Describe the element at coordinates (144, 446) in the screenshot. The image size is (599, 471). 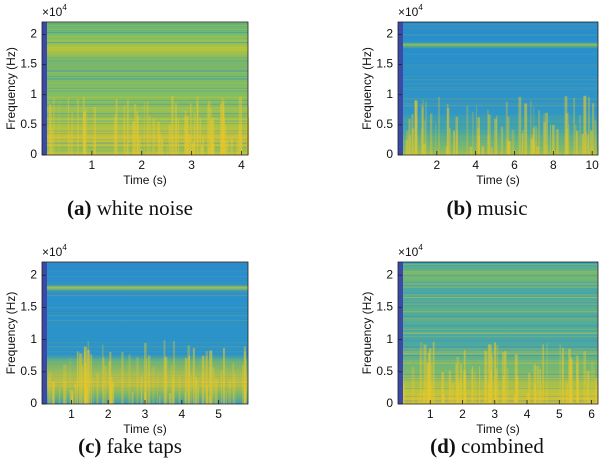
I see `caption-text: fake taps` at that location.